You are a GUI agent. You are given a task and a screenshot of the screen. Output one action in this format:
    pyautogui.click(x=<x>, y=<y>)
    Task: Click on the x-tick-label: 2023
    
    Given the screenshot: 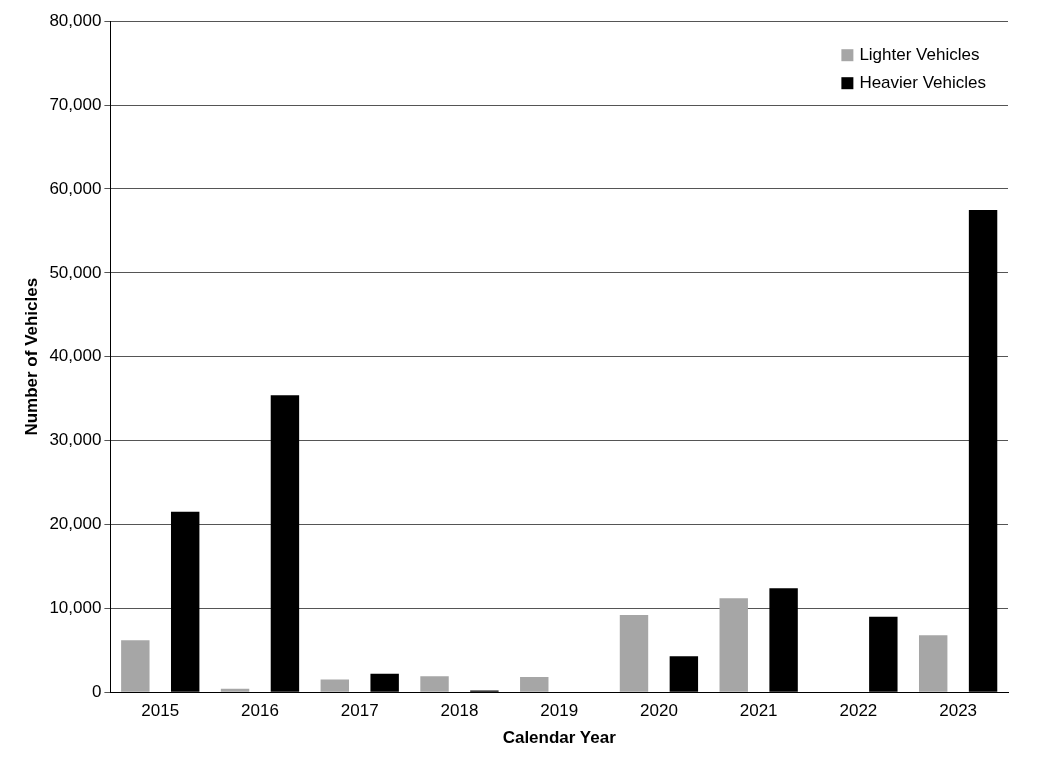 What is the action you would take?
    pyautogui.click(x=958, y=711)
    